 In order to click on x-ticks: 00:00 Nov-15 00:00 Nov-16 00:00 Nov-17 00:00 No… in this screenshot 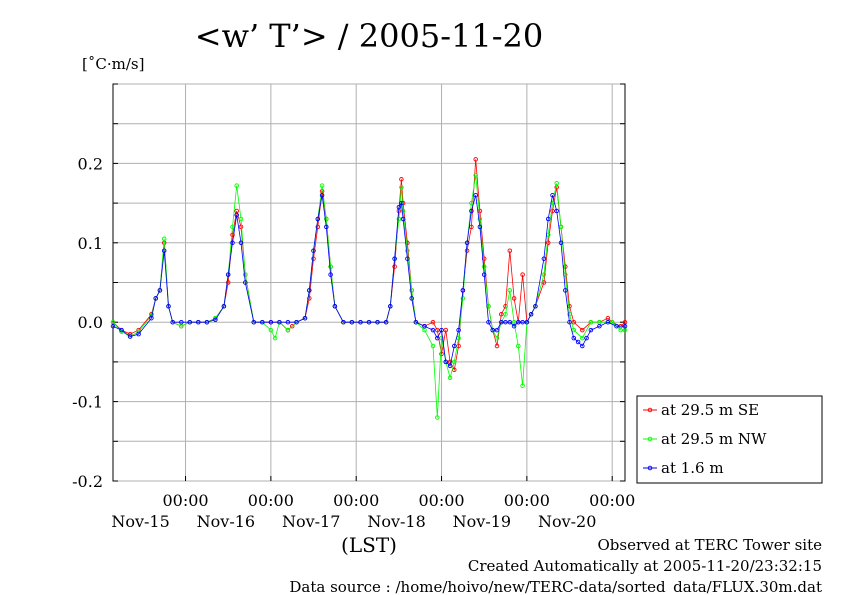, I will do `click(373, 511)`.